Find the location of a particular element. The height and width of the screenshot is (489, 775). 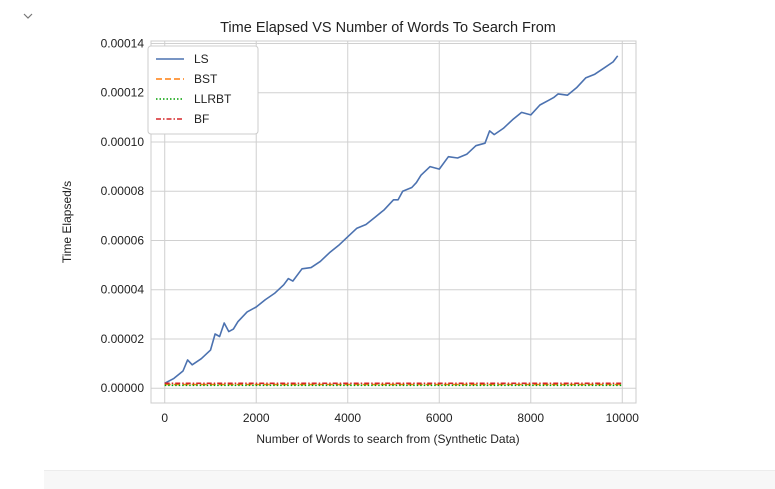

y-tick-label: 0.00004 is located at coordinates (123, 290).